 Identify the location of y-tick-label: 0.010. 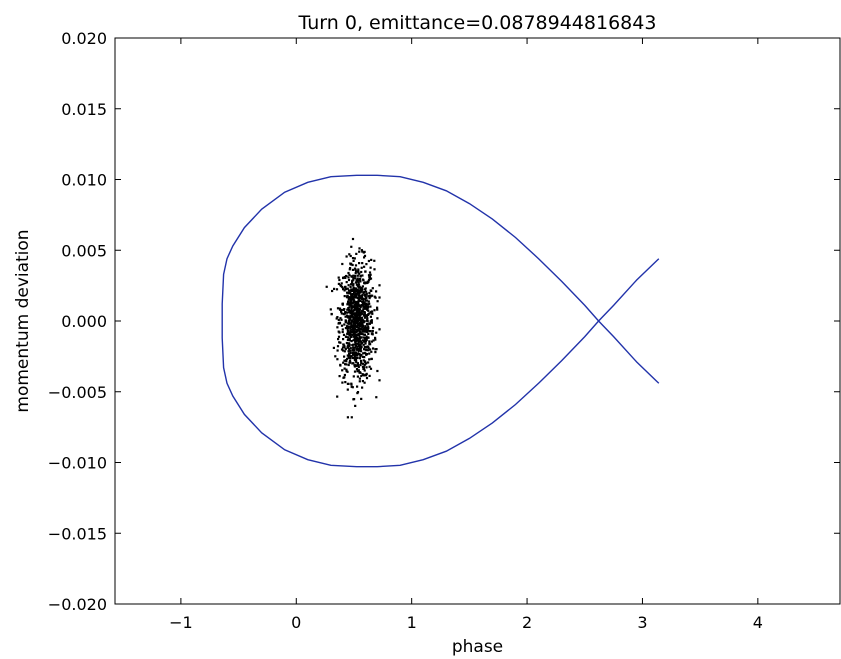
(84, 180).